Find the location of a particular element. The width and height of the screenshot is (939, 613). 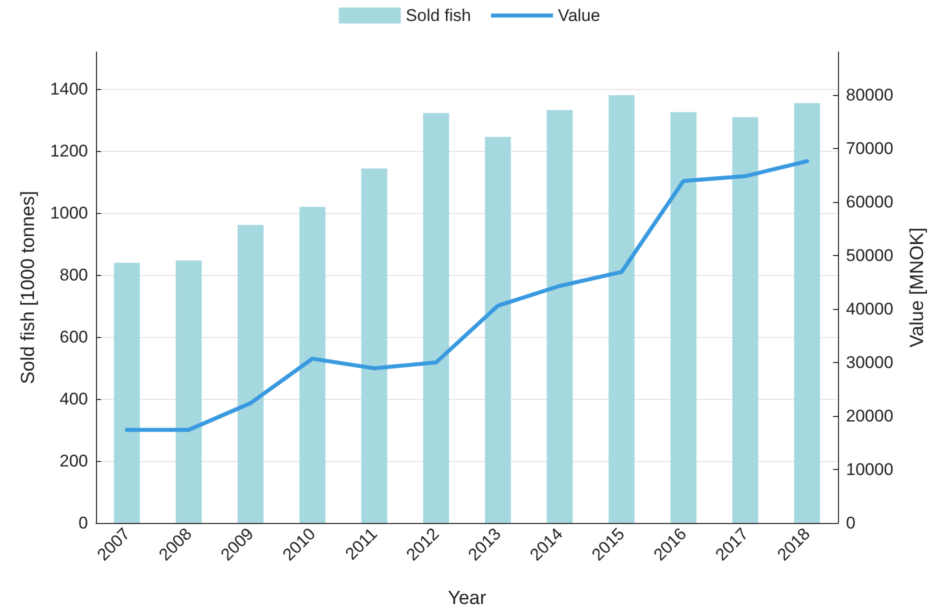

y2-tick-label: 30000 is located at coordinates (870, 362).